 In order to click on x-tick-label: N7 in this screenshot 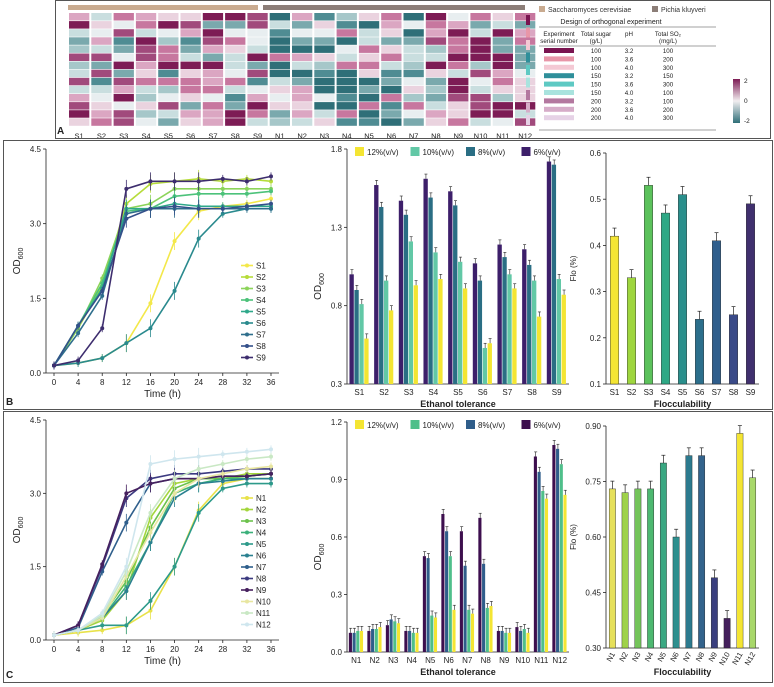, I will do `click(687, 657)`.